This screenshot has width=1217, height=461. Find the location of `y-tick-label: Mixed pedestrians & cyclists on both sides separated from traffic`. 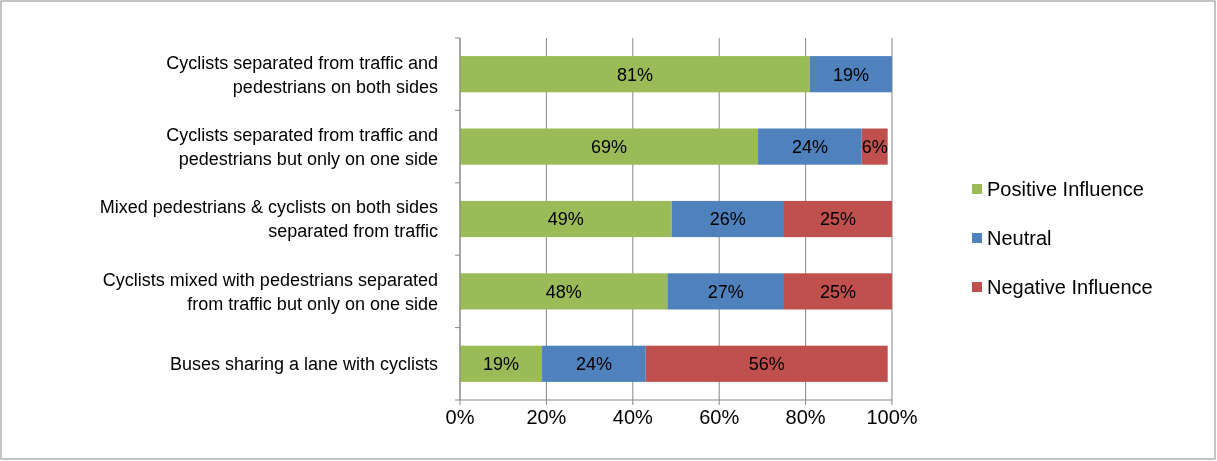

y-tick-label: Mixed pedestrians & cyclists on both sides separated from traffic is located at coordinates (268, 219).